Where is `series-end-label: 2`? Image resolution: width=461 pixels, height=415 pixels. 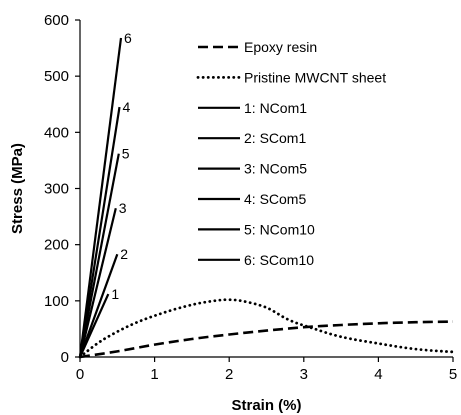 series-end-label: 2 is located at coordinates (124, 254).